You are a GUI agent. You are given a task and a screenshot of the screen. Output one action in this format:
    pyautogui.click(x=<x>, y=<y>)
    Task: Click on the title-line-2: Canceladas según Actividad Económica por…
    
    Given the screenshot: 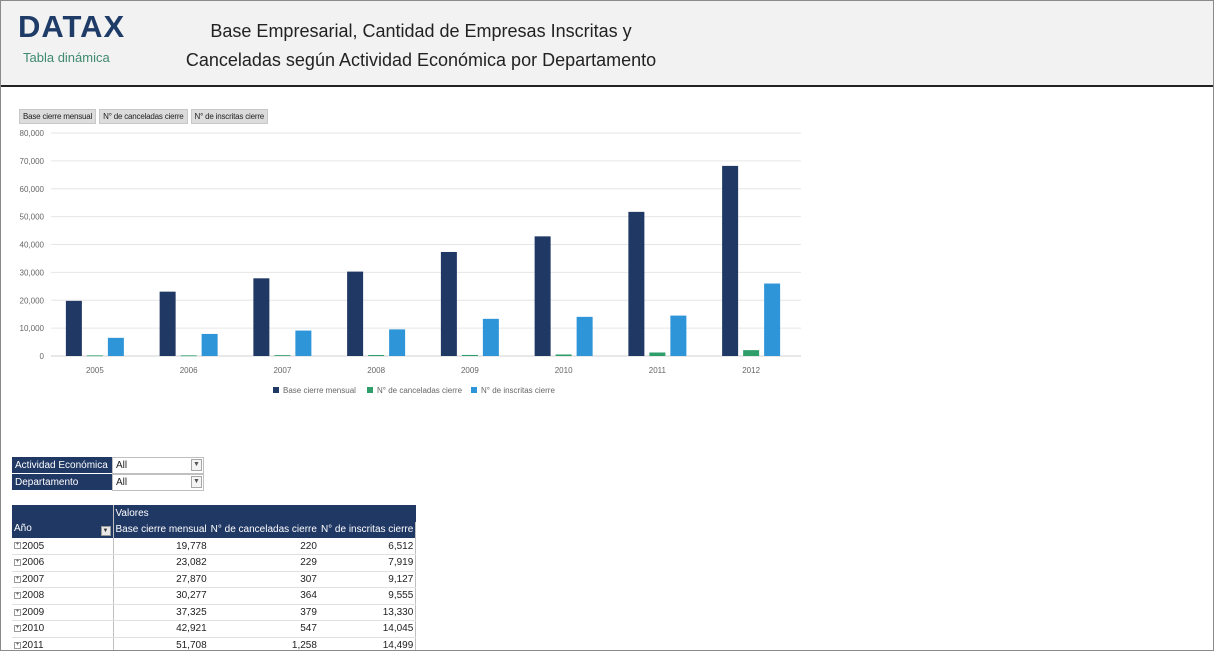 What is the action you would take?
    pyautogui.click(x=421, y=60)
    